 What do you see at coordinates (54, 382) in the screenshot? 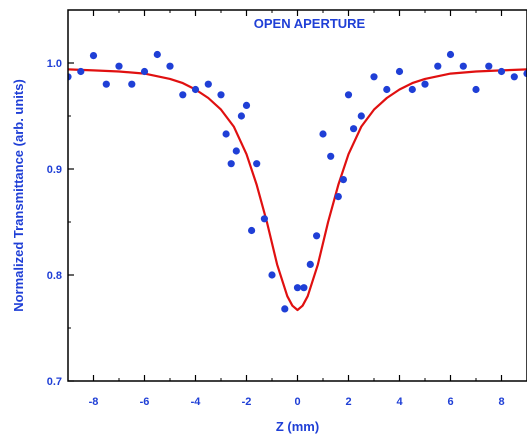
I see `y-tick-label: 0.7` at bounding box center [54, 382].